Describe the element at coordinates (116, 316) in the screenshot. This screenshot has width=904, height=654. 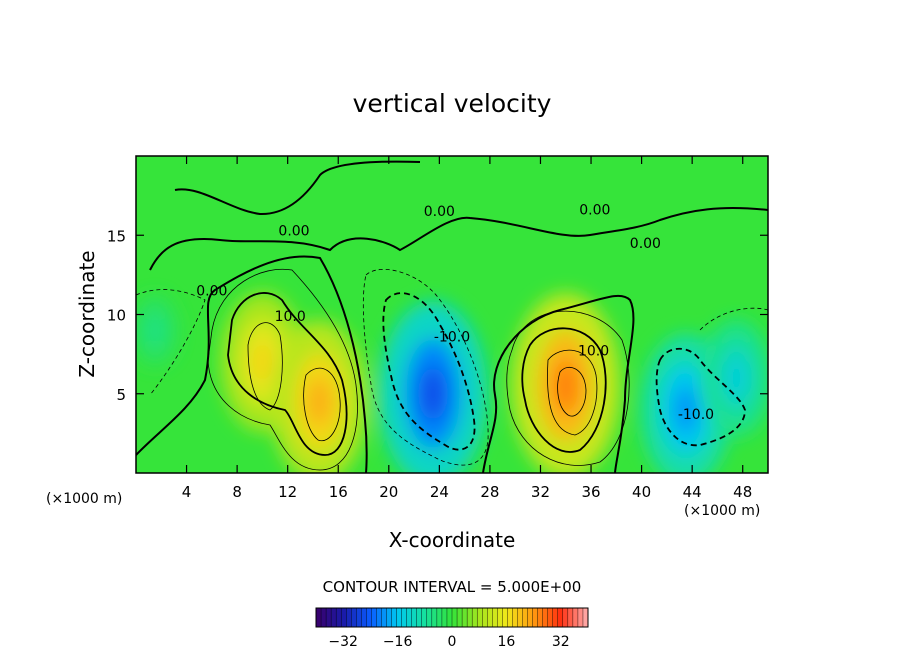
I see `y-tick-label: 10` at that location.